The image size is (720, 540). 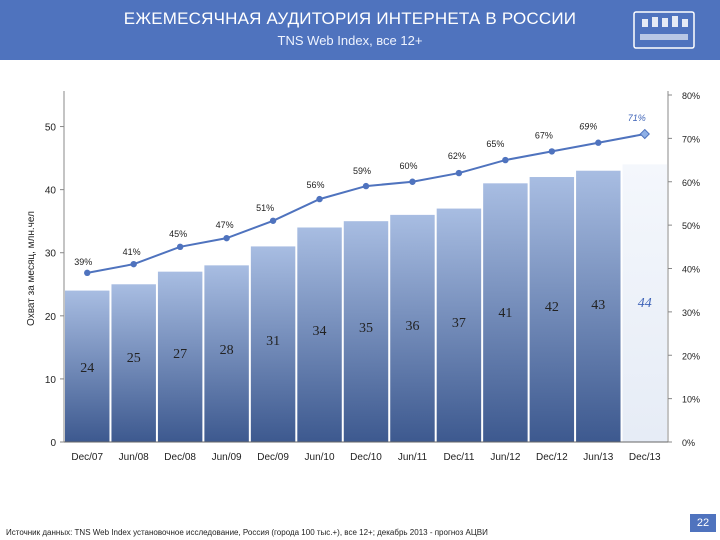 I want to click on x-tick-label: Dec/07, so click(x=87, y=457).